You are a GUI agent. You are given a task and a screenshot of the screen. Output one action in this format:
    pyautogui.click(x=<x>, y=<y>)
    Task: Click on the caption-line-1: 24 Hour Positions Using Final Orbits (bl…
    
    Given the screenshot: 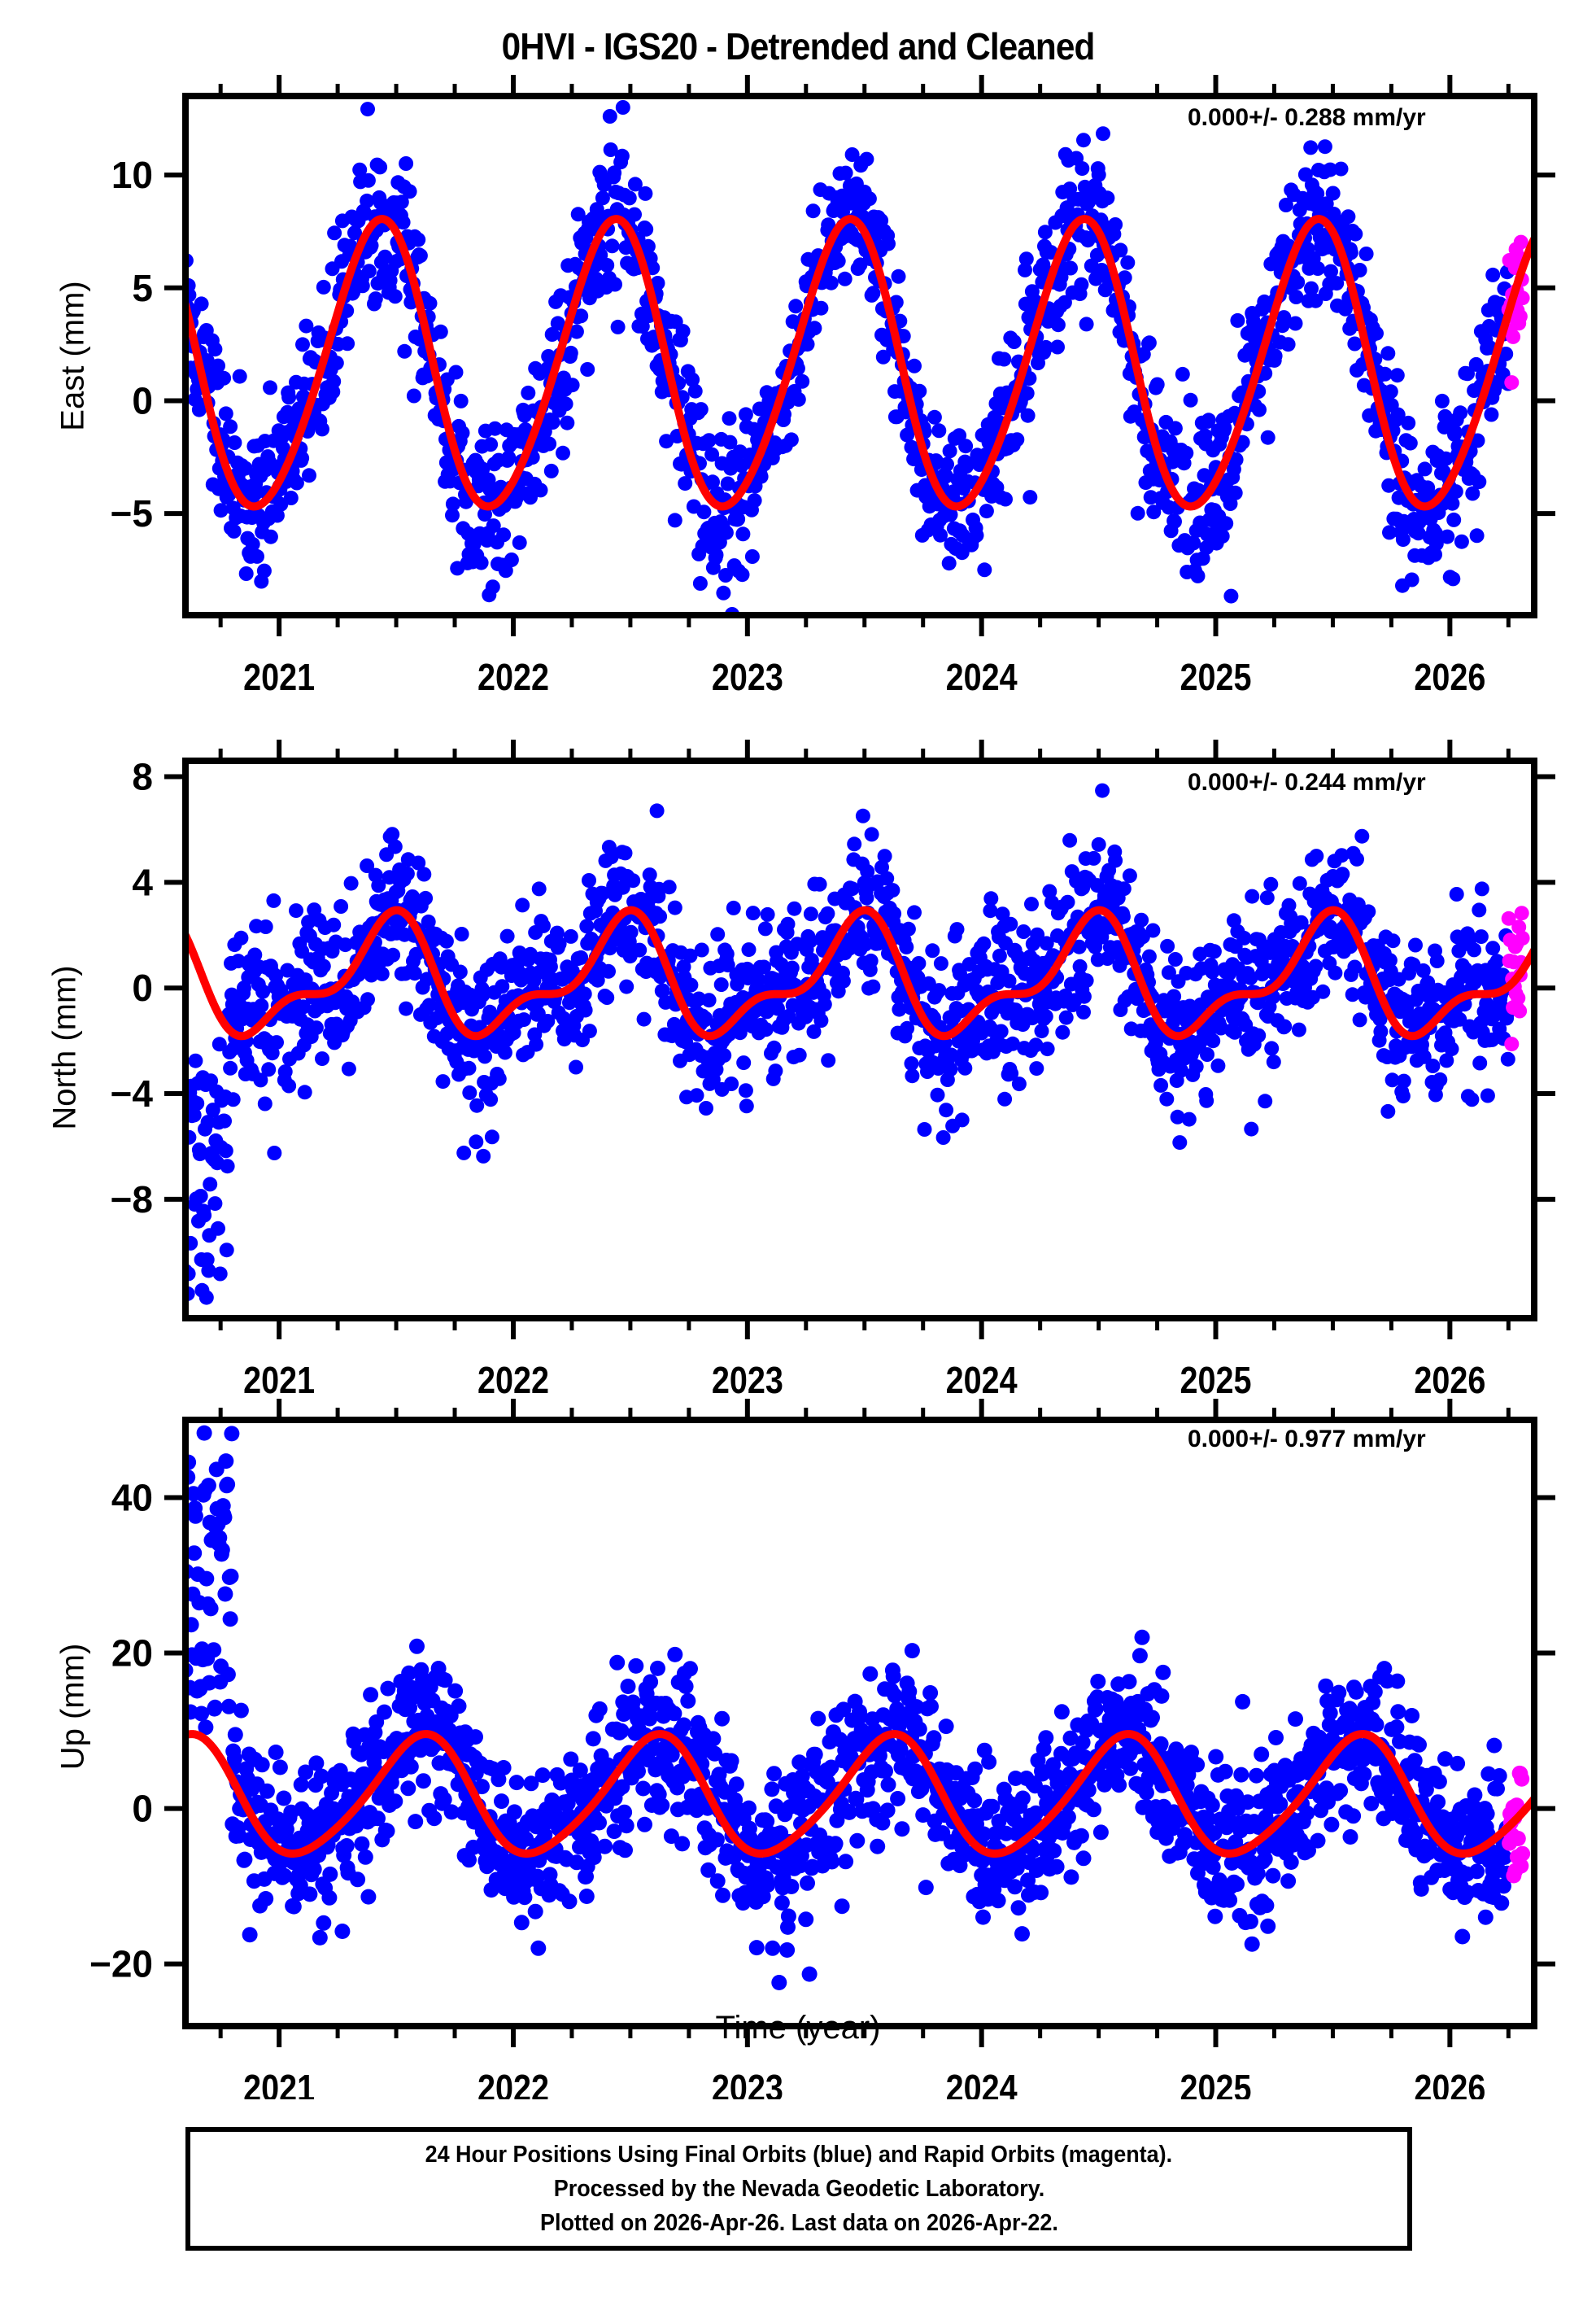 What is the action you would take?
    pyautogui.click(x=799, y=2154)
    